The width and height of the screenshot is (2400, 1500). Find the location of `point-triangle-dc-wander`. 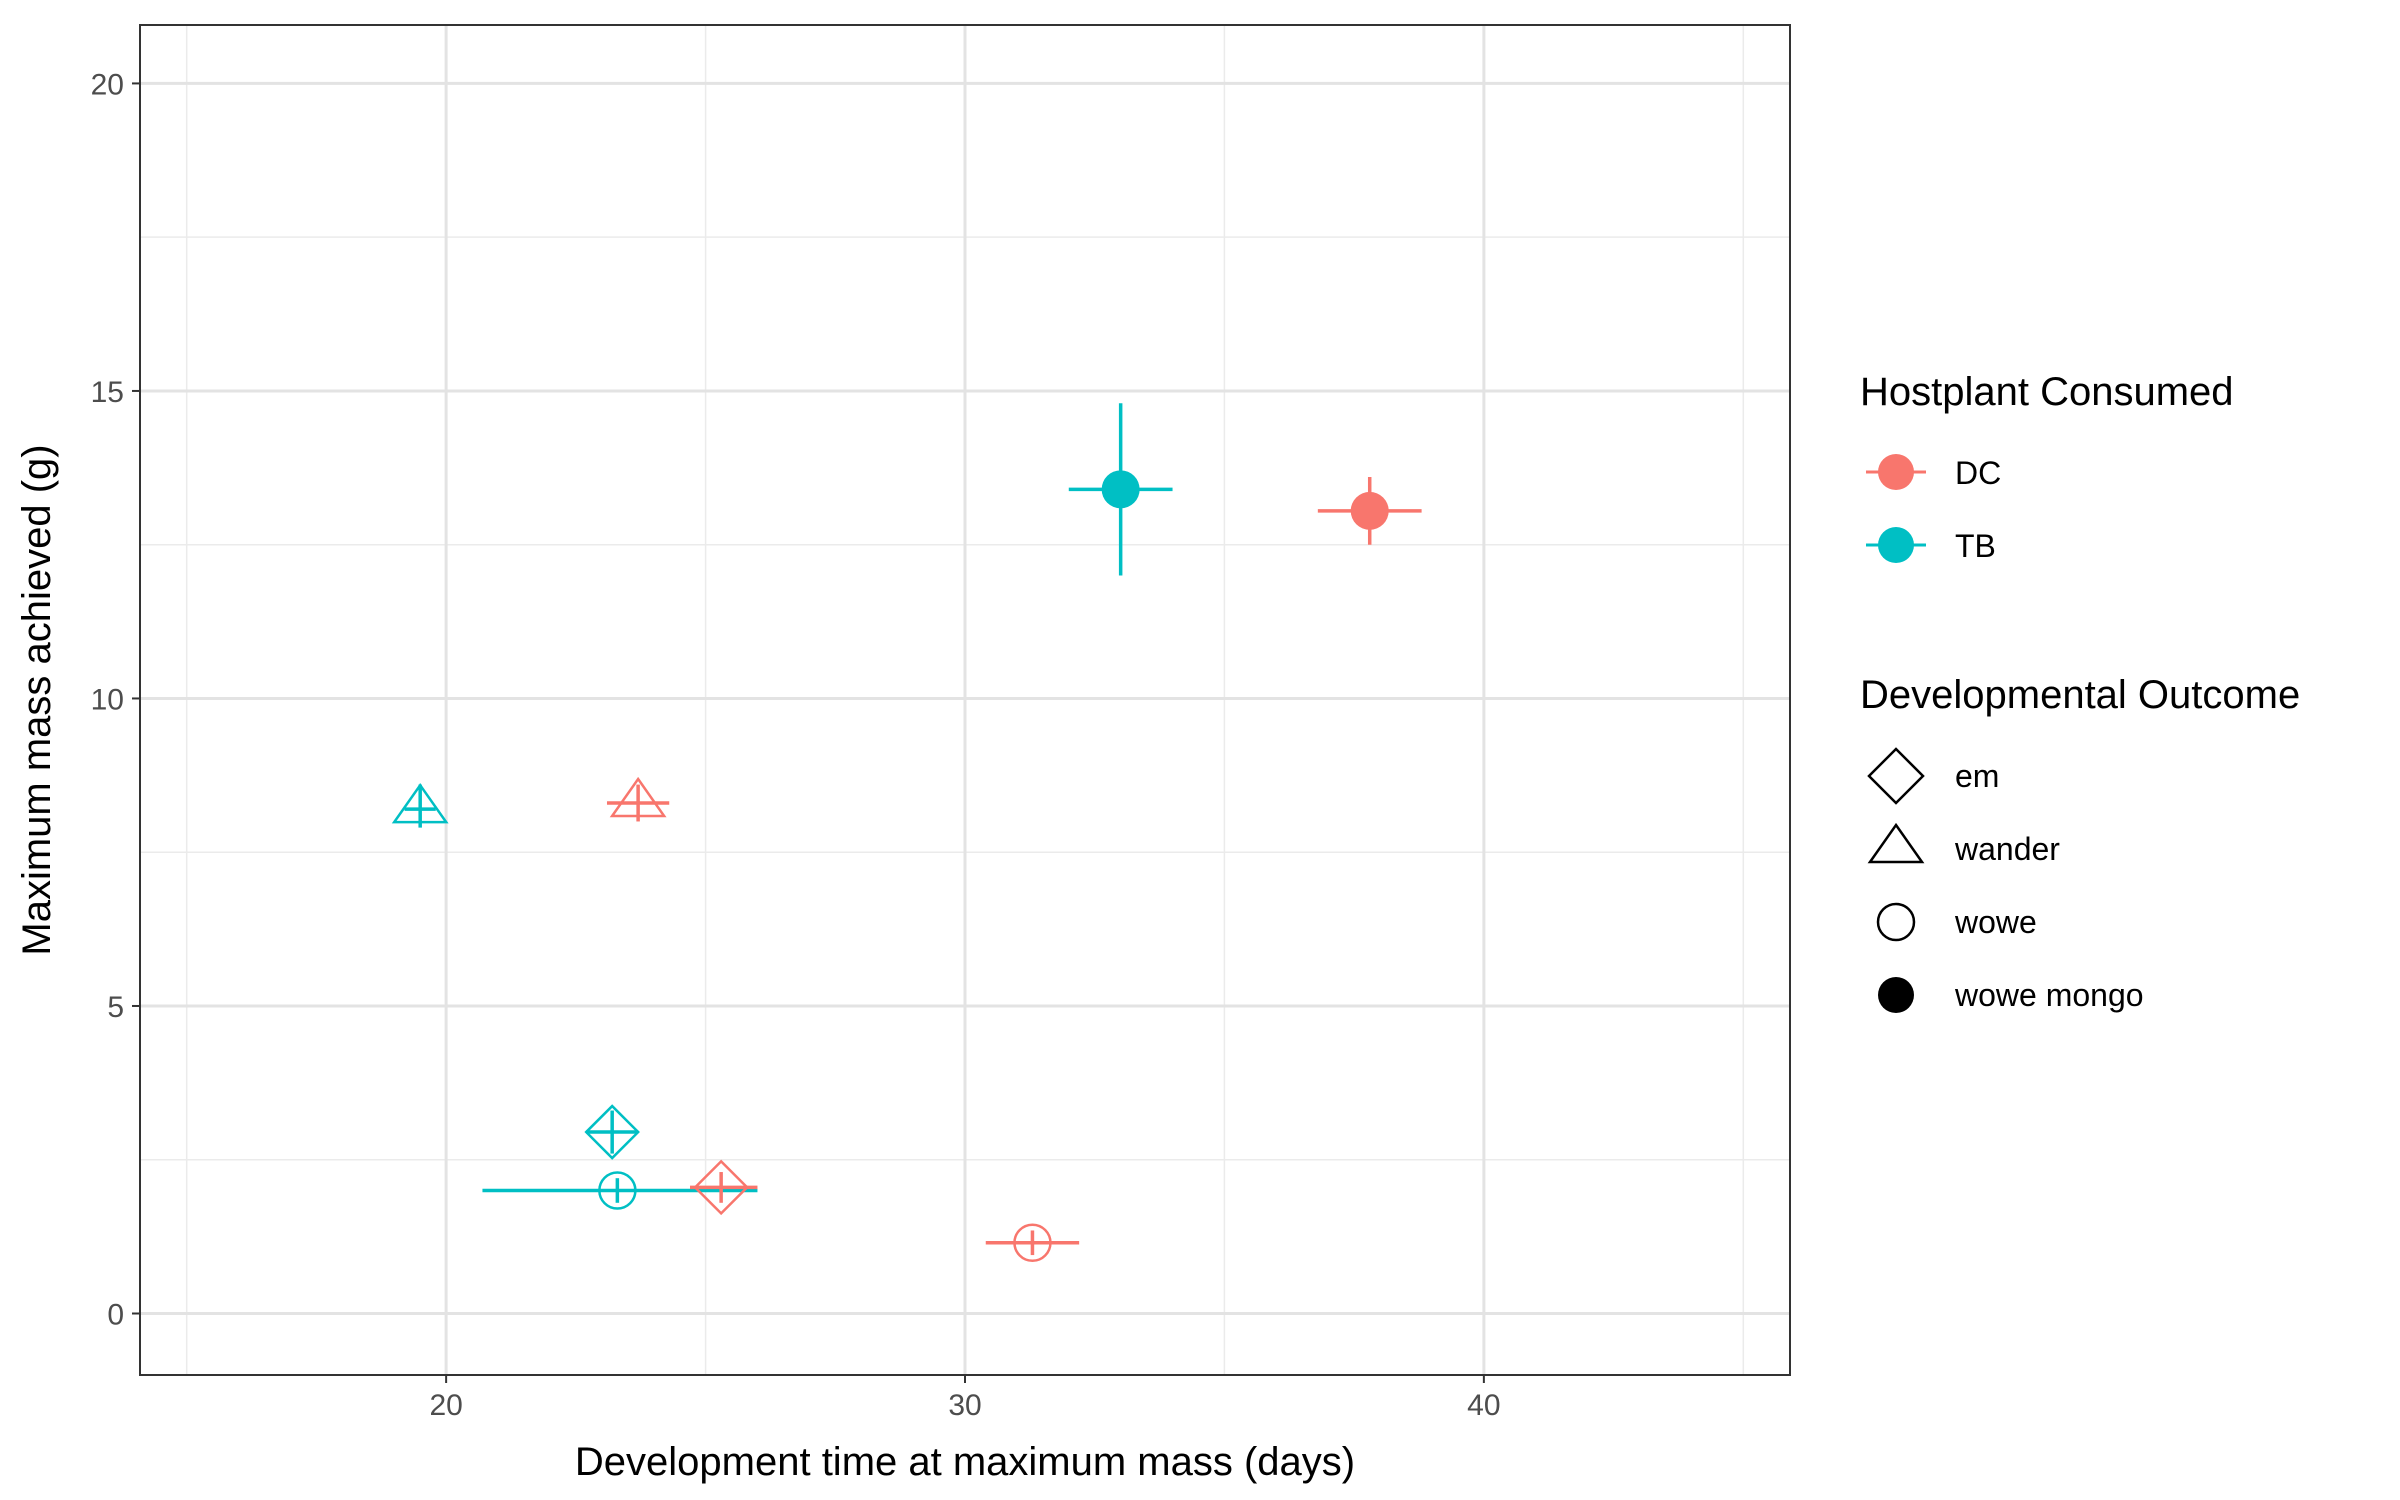

point-triangle-dc-wander is located at coordinates (638, 797).